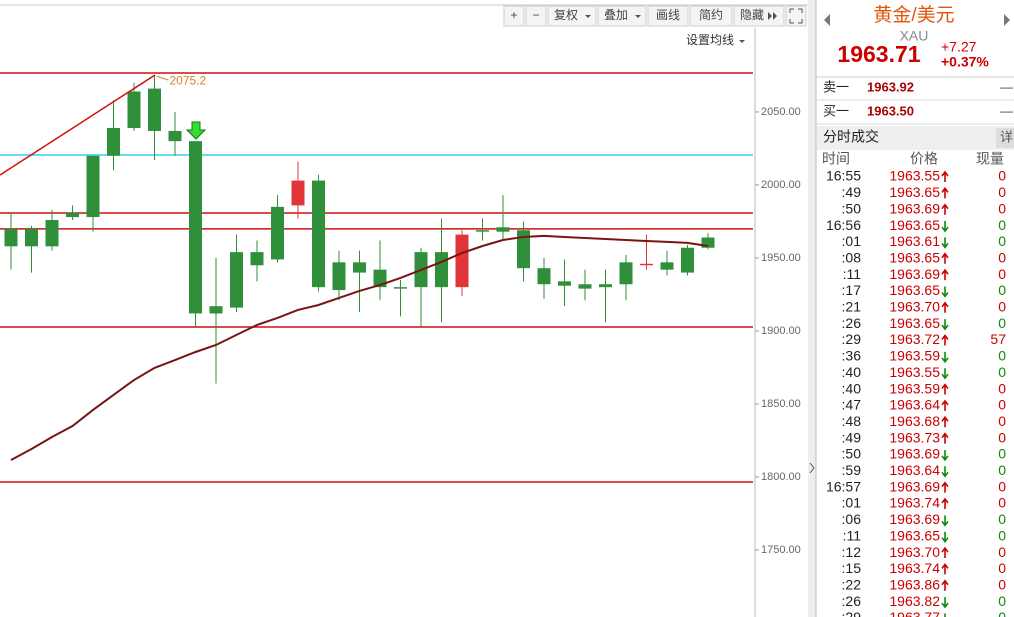 Image resolution: width=1014 pixels, height=617 pixels. What do you see at coordinates (852, 307) in the screenshot?
I see `trade-time: :21` at bounding box center [852, 307].